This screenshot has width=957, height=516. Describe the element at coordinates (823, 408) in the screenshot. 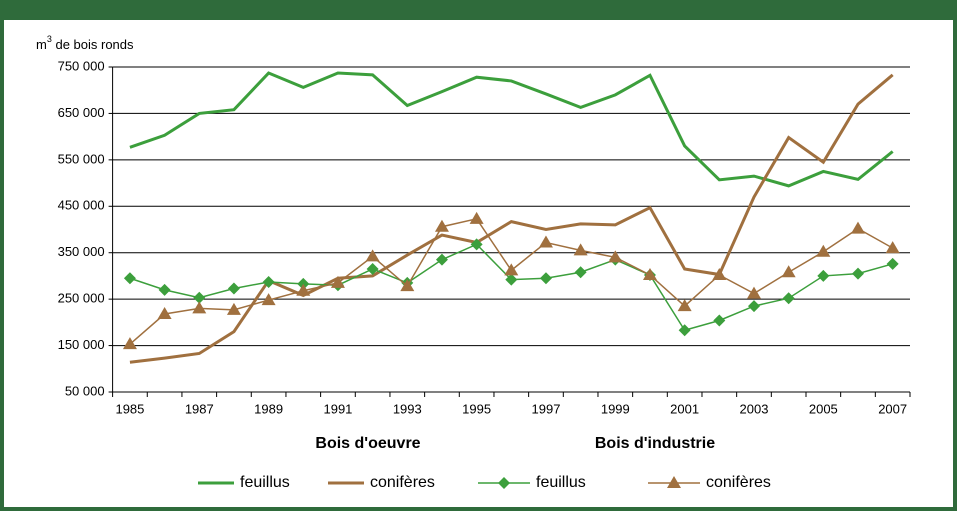

I see `x-tick-label: 2005` at that location.